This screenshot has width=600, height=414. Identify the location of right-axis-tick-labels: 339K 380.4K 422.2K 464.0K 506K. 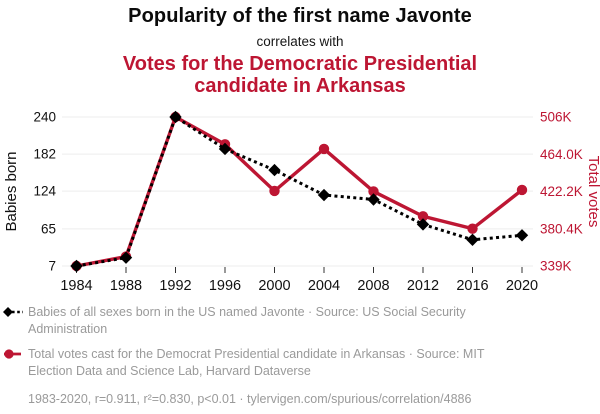
(561, 192).